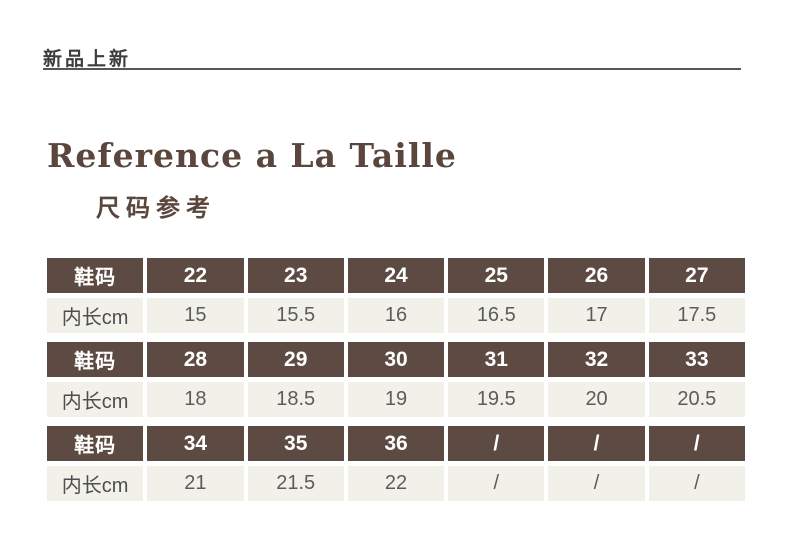  What do you see at coordinates (392, 69) in the screenshot?
I see `header-divider` at bounding box center [392, 69].